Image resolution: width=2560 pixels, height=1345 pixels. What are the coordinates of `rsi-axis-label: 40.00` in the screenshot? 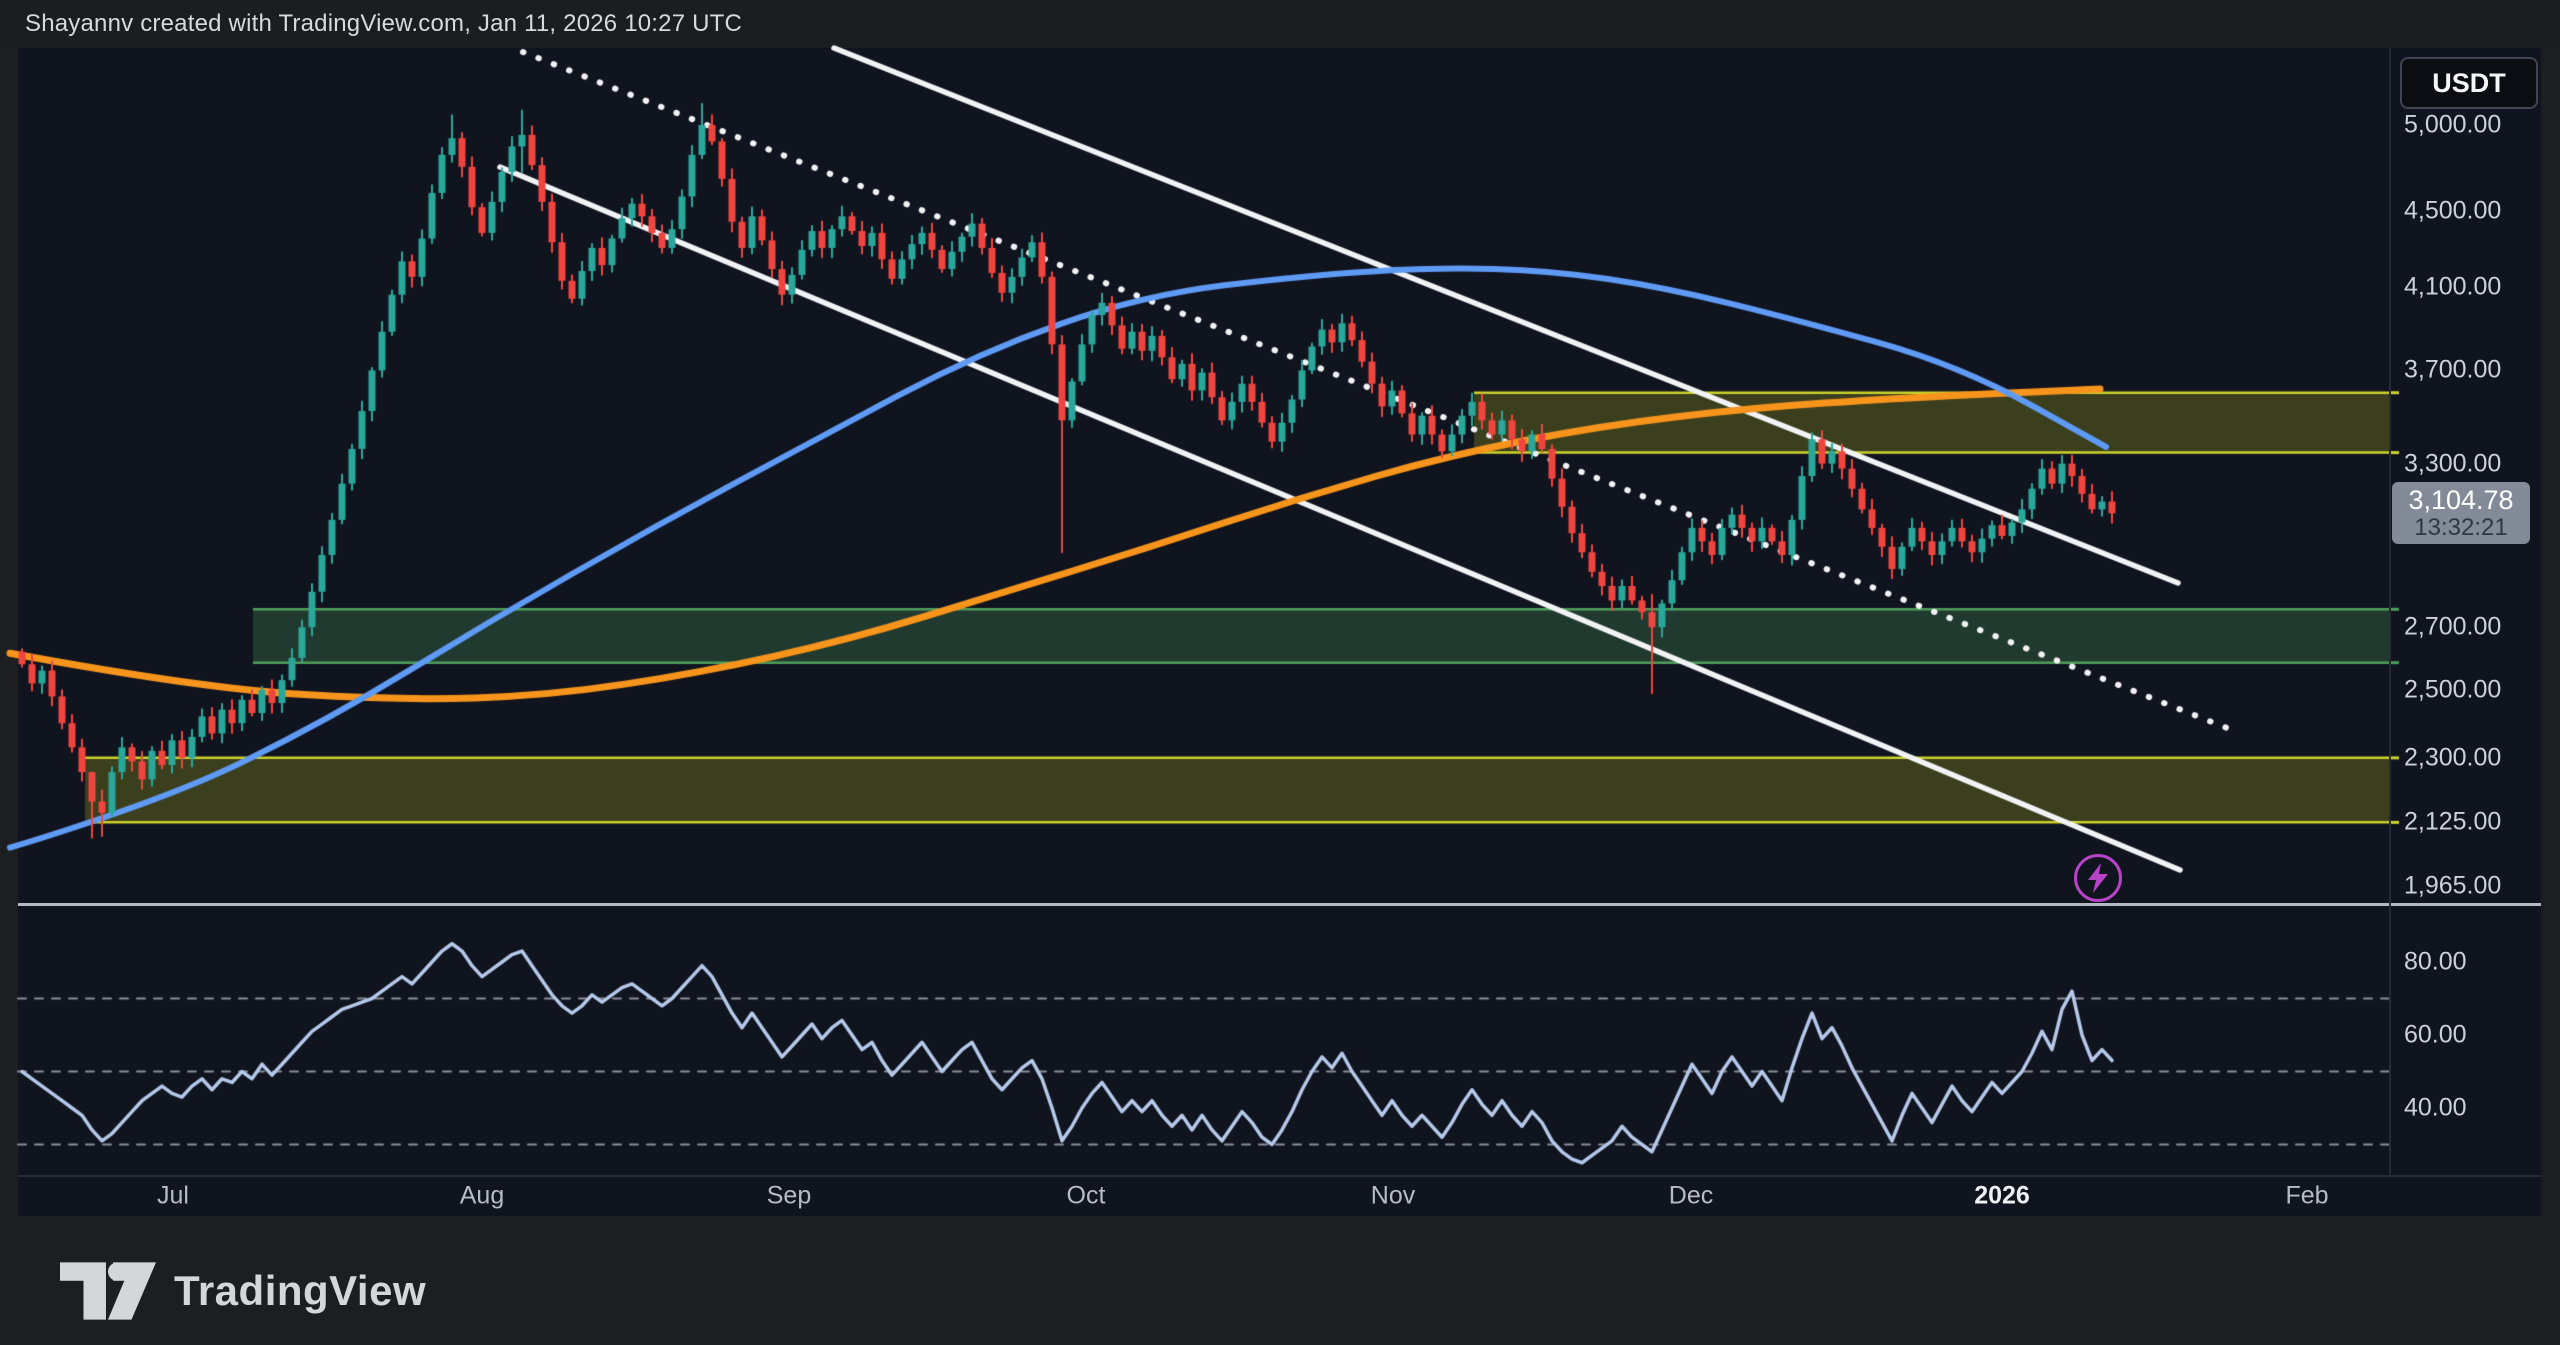 It's located at (2435, 1107).